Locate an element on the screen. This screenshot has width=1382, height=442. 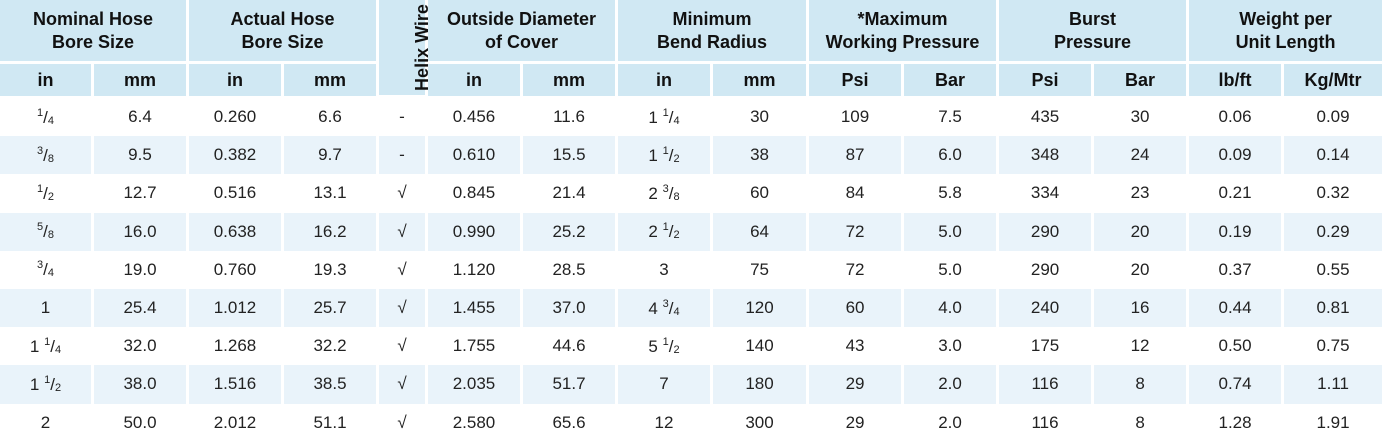
cell-w-lbft: 0.06 is located at coordinates (1237, 117).